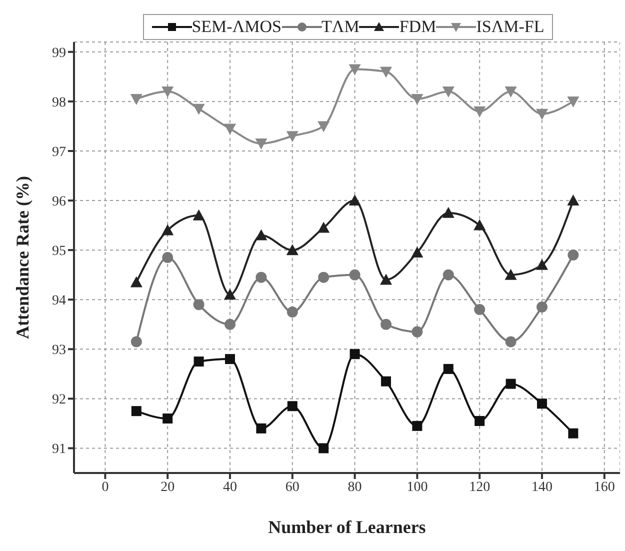  Describe the element at coordinates (417, 27) in the screenshot. I see `legend-label: FDM` at that location.